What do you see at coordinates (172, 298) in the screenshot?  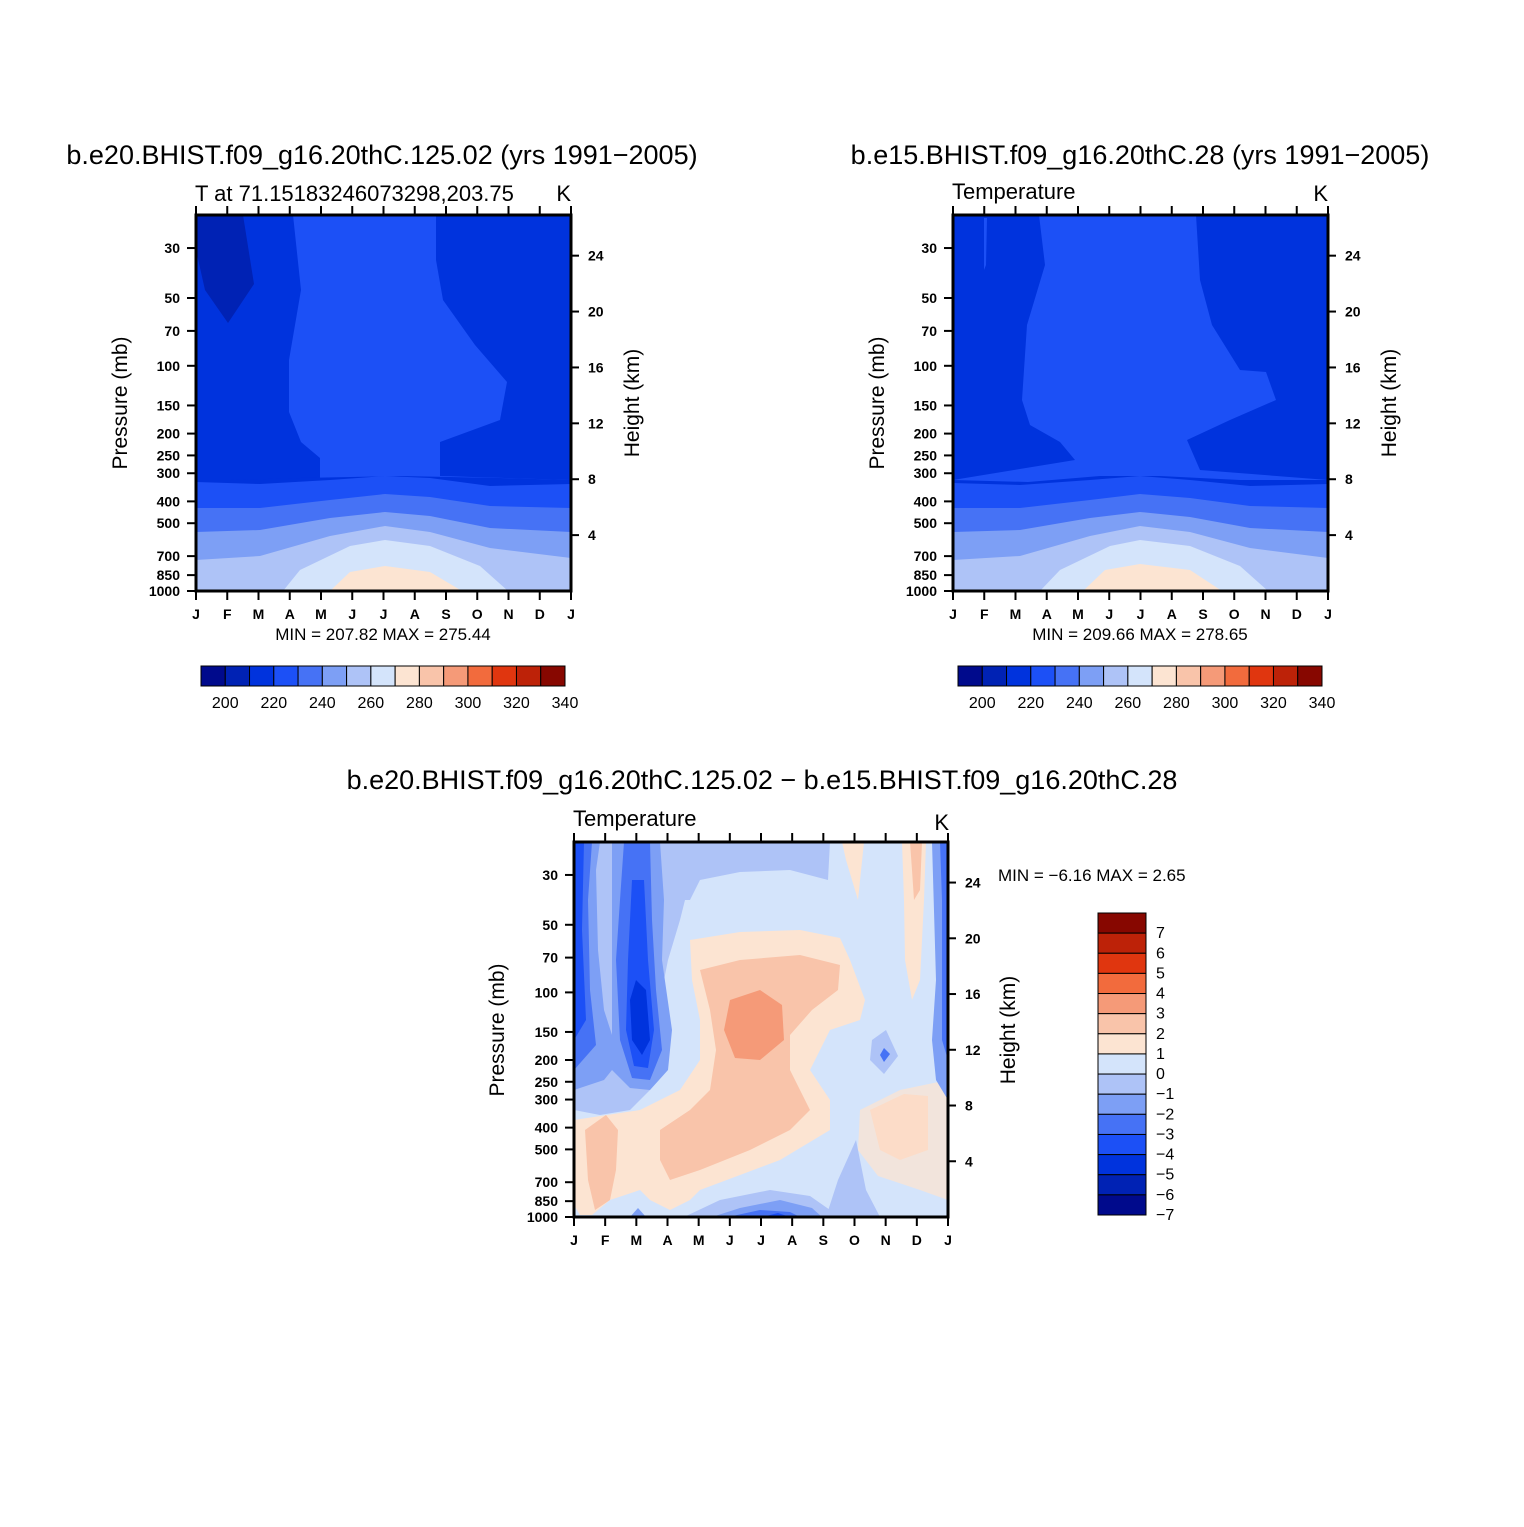 I see `y-tick-label: 50` at bounding box center [172, 298].